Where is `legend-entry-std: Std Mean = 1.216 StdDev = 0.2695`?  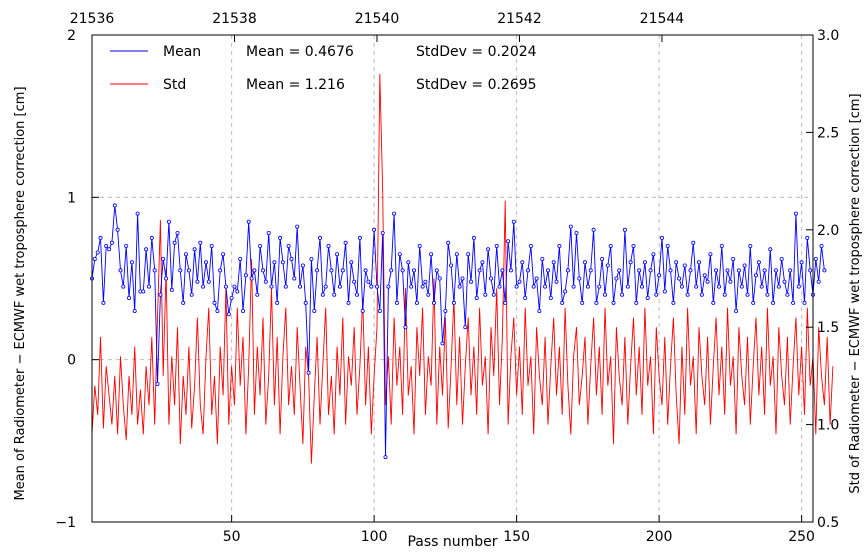
legend-entry-std: Std Mean = 1.216 StdDev = 0.2695 is located at coordinates (323, 85).